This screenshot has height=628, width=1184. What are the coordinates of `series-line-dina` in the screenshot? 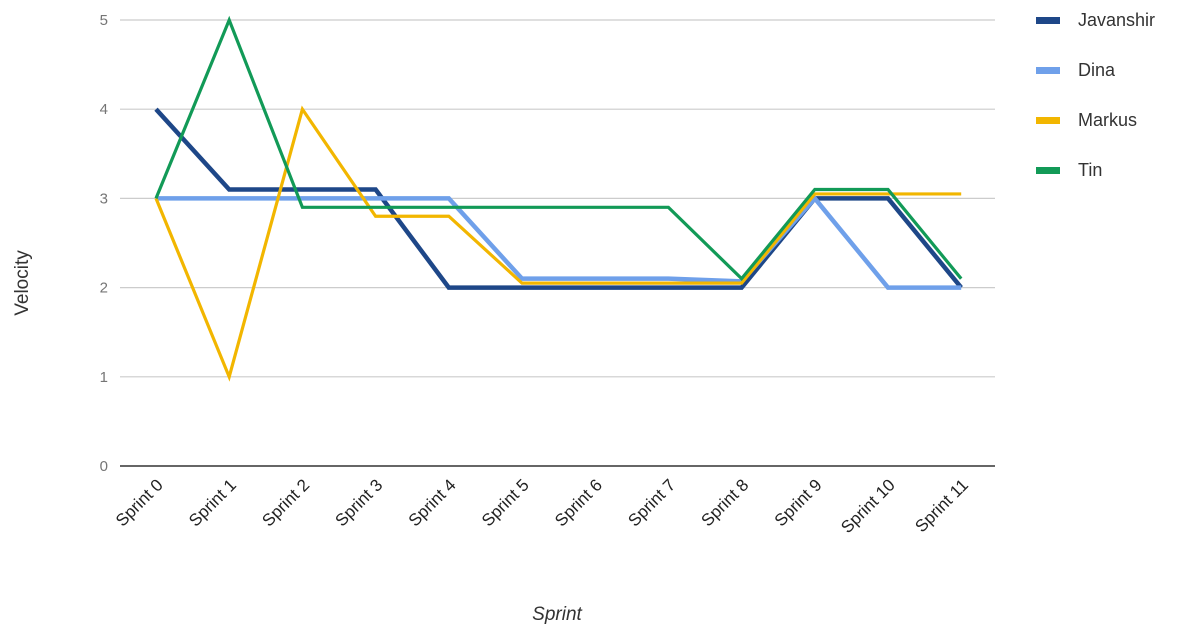 It's located at (559, 242).